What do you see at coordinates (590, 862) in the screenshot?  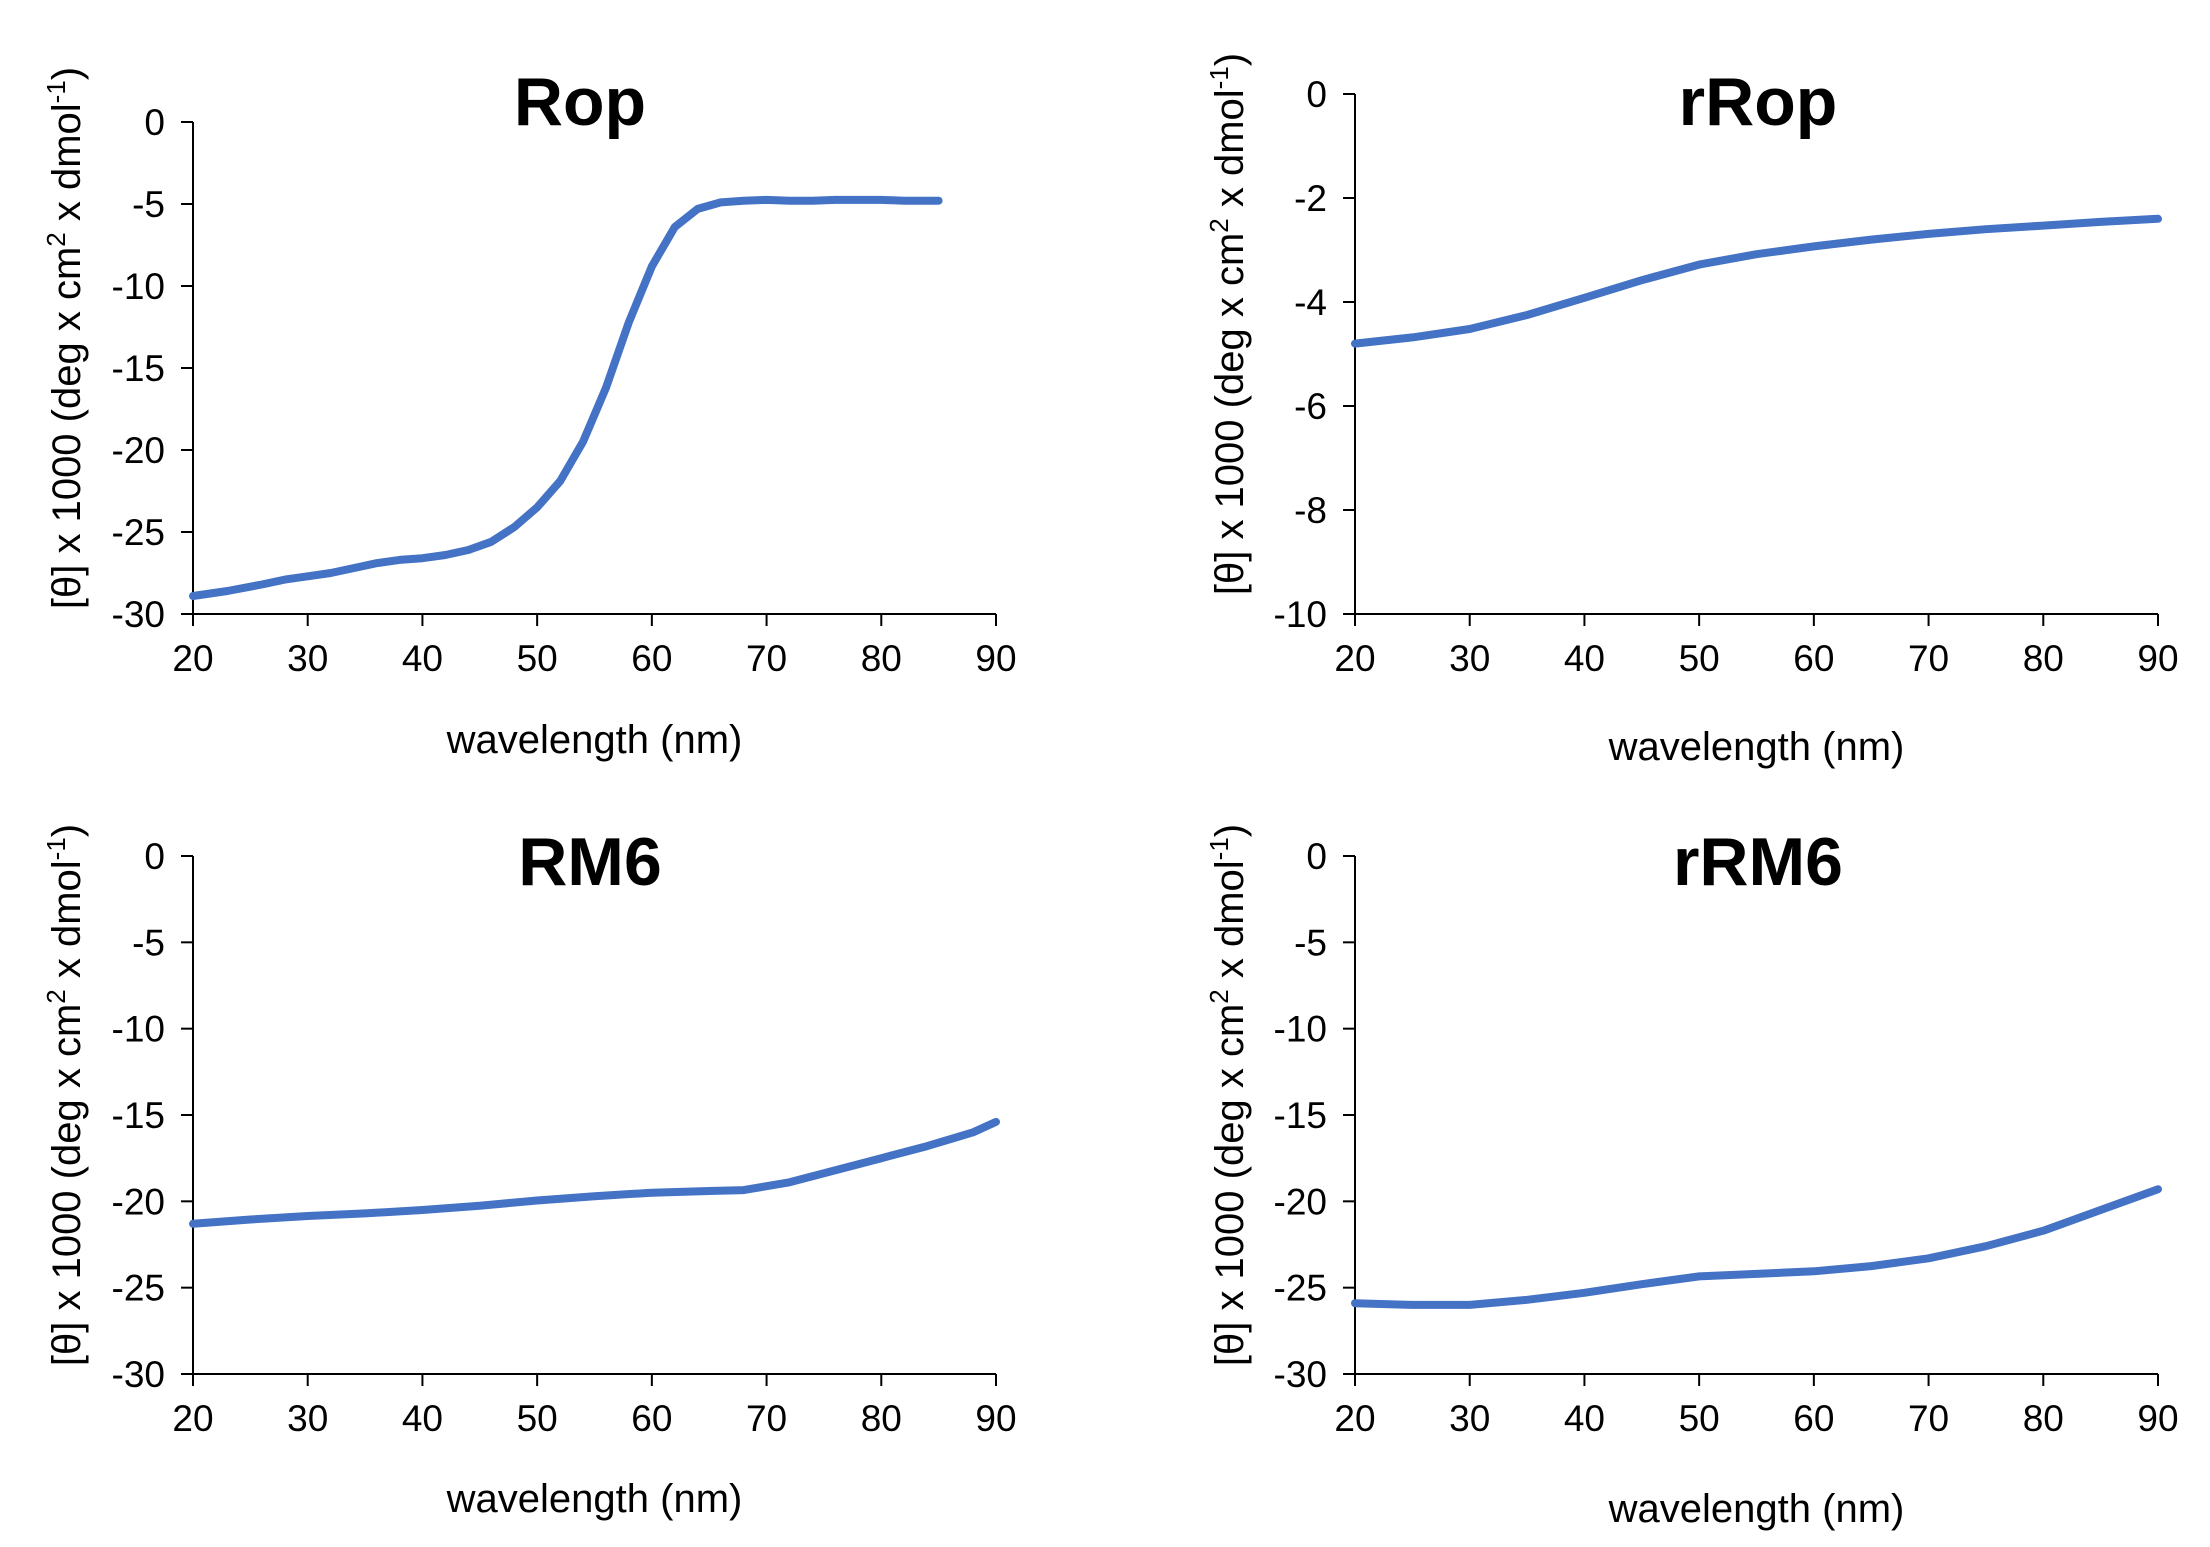 I see `chart-title: RM6` at bounding box center [590, 862].